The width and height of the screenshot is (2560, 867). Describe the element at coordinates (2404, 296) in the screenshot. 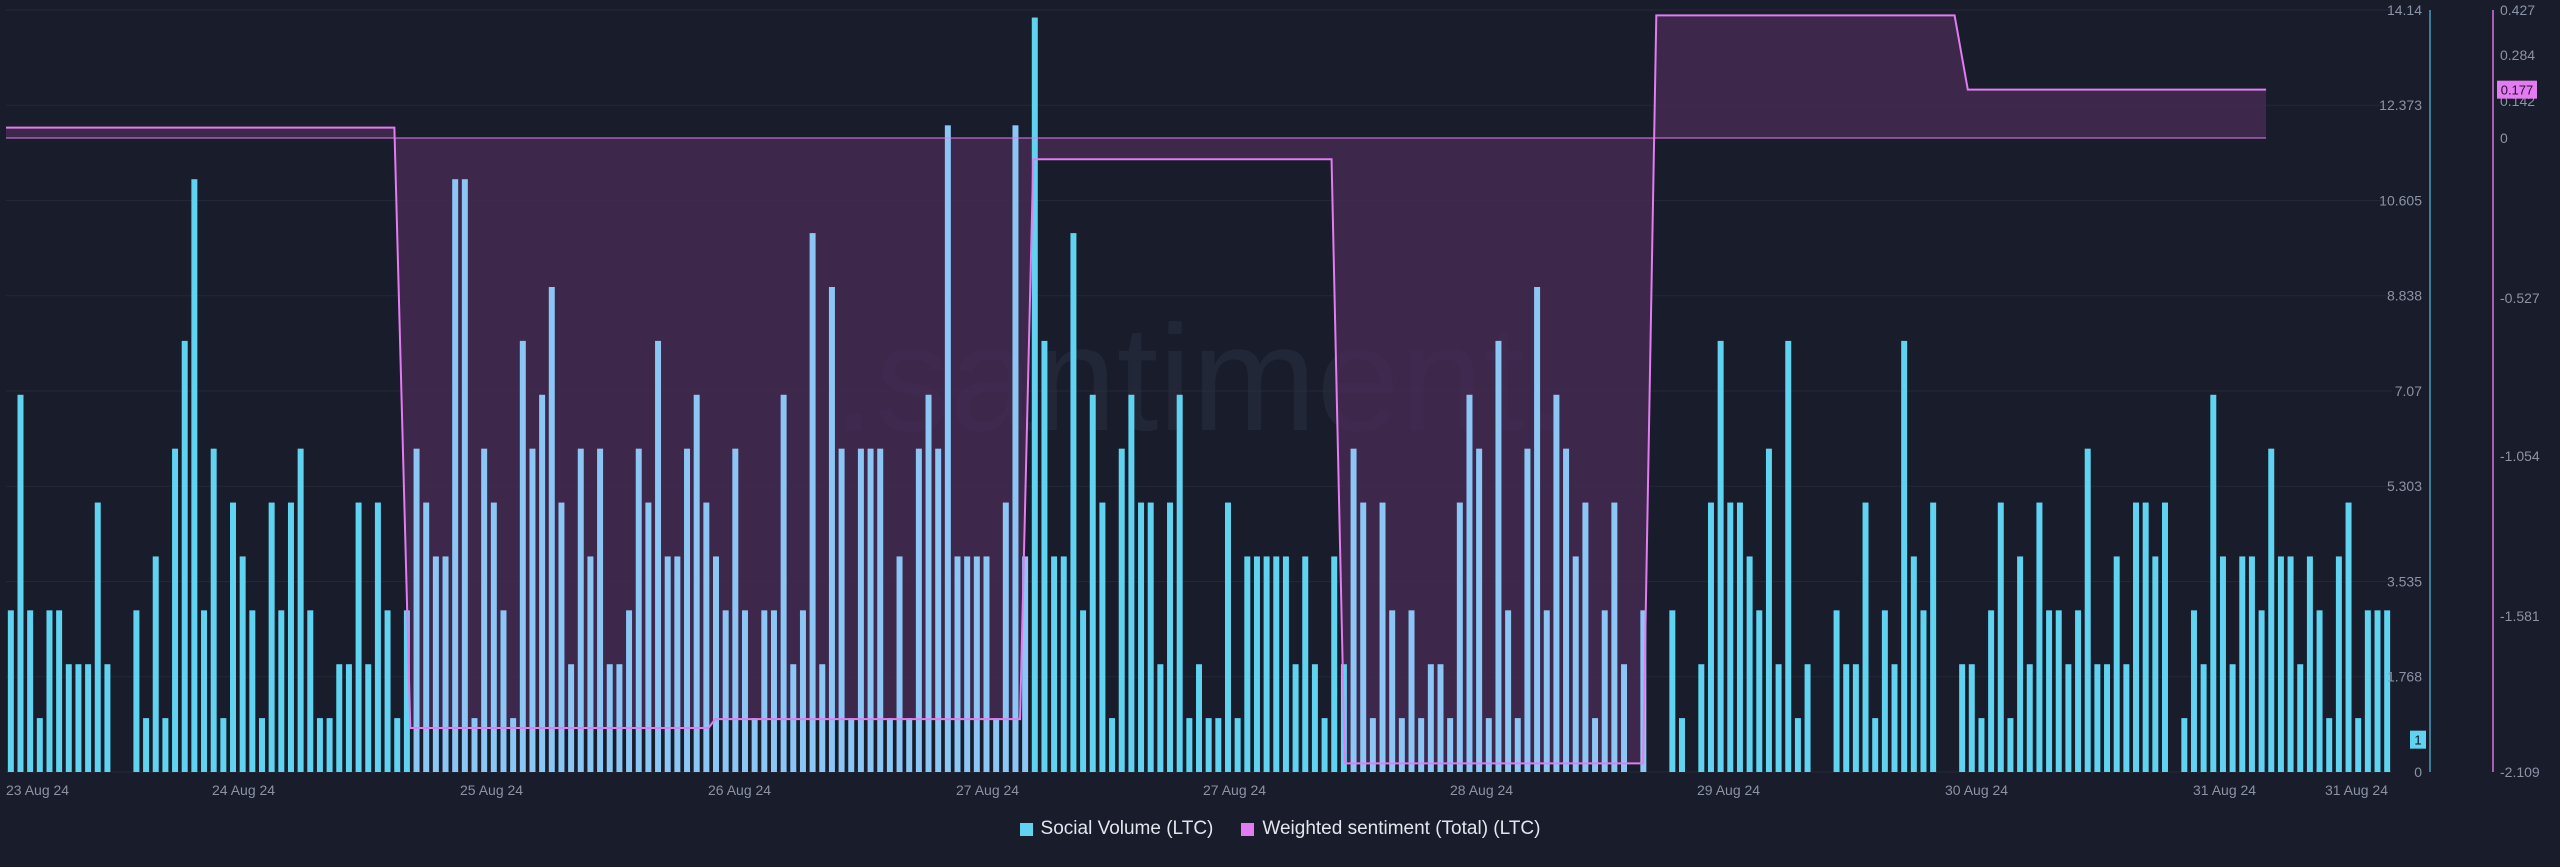

I see `left-axis-tick-label: 8.838` at that location.